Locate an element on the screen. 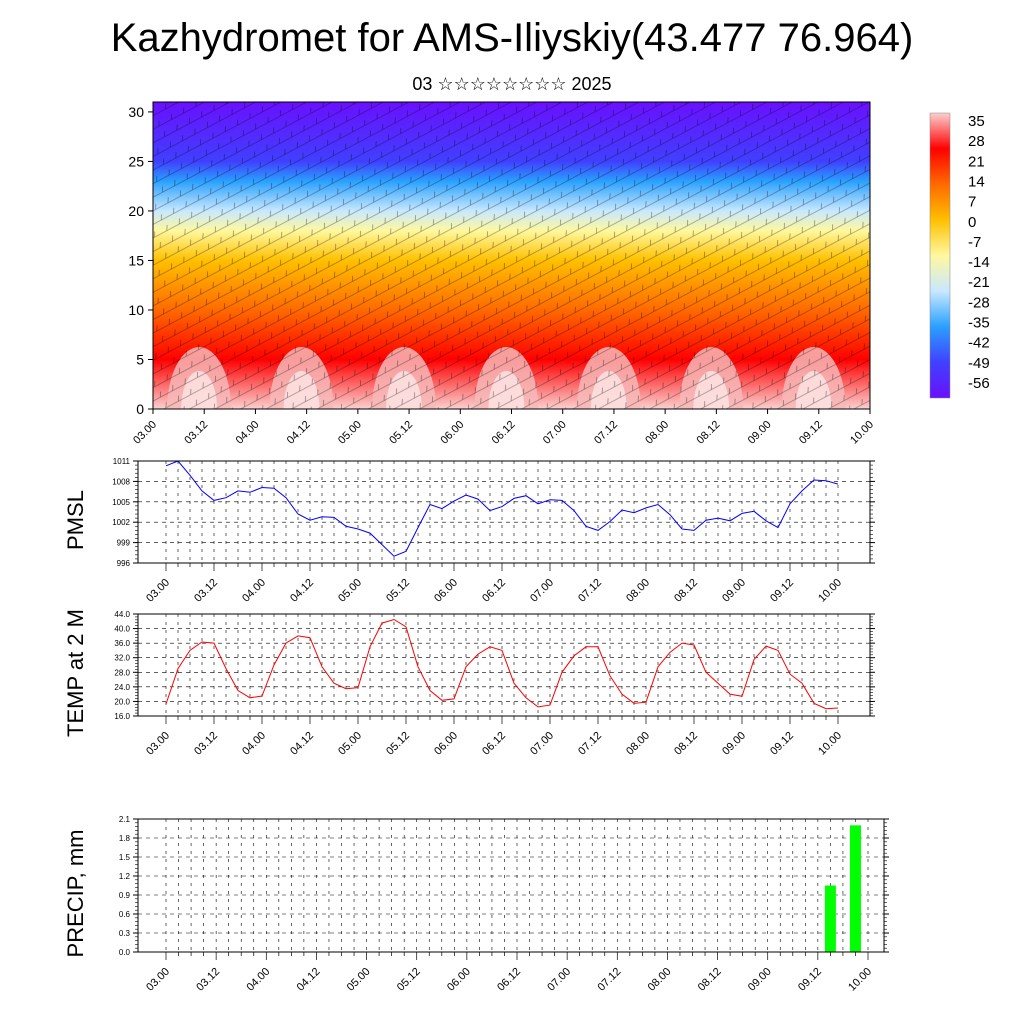 Image resolution: width=1024 pixels, height=1024 pixels. colorbar-label: 0 is located at coordinates (972, 222).